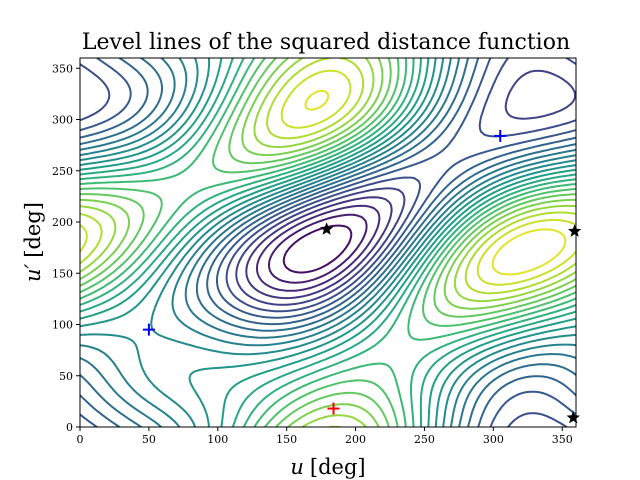  What do you see at coordinates (325, 436) in the screenshot?
I see `x-axis-ticks: 0 50 100 150 200 250 300 350` at bounding box center [325, 436].